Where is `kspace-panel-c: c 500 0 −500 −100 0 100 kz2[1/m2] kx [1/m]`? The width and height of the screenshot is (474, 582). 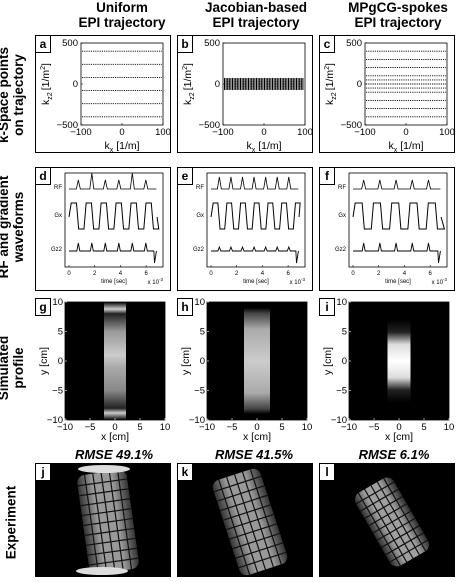
kspace-panel-c: c 500 0 −500 −100 0 100 kz2[1/m2] kx [1/m] is located at coordinates (387, 94).